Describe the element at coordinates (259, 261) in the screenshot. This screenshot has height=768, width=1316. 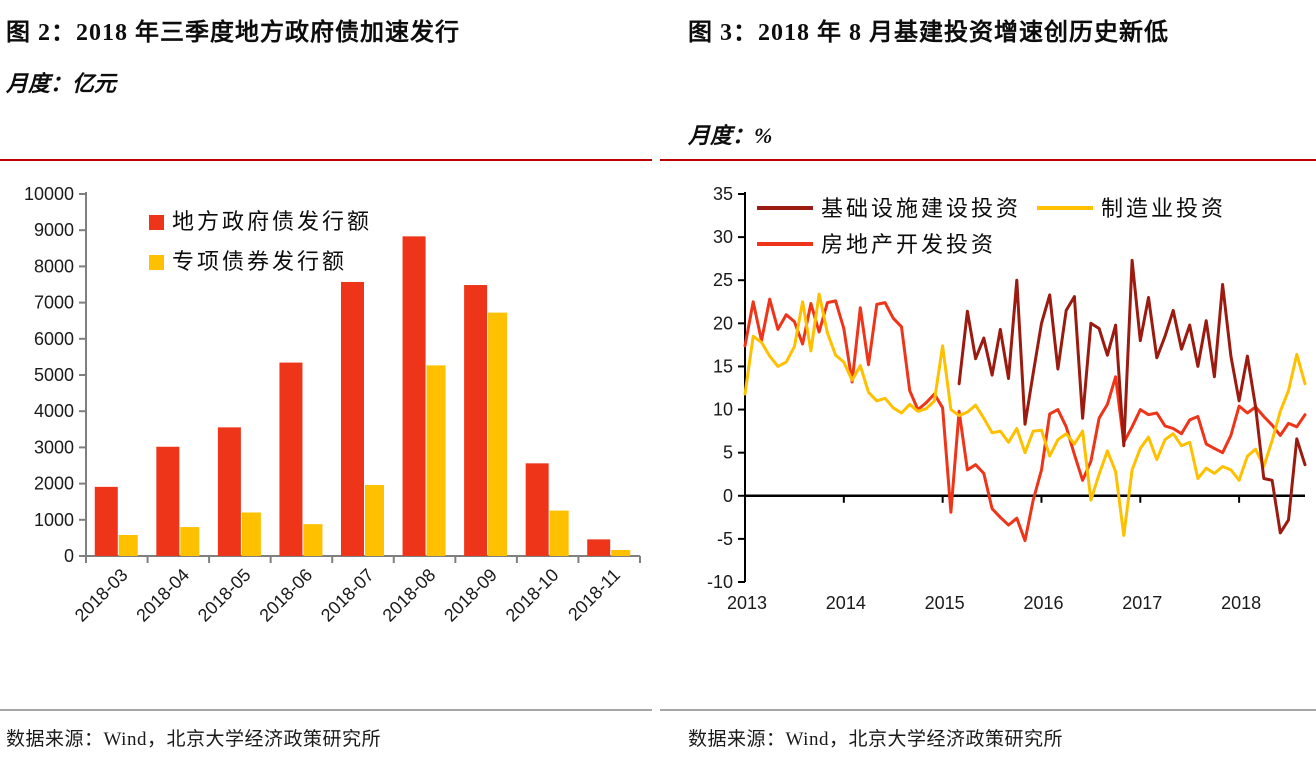
I see `svg-text: 专项债券发行额` at that location.